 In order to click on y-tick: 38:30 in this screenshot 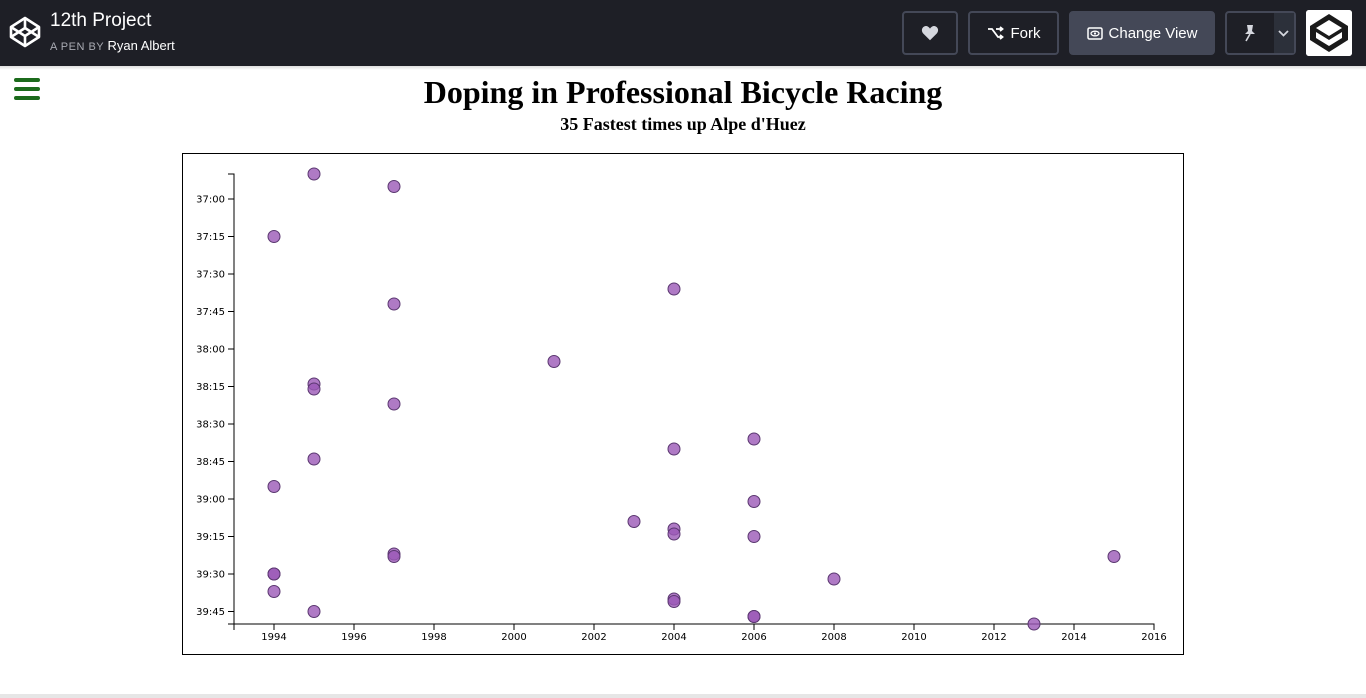, I will do `click(215, 425)`.